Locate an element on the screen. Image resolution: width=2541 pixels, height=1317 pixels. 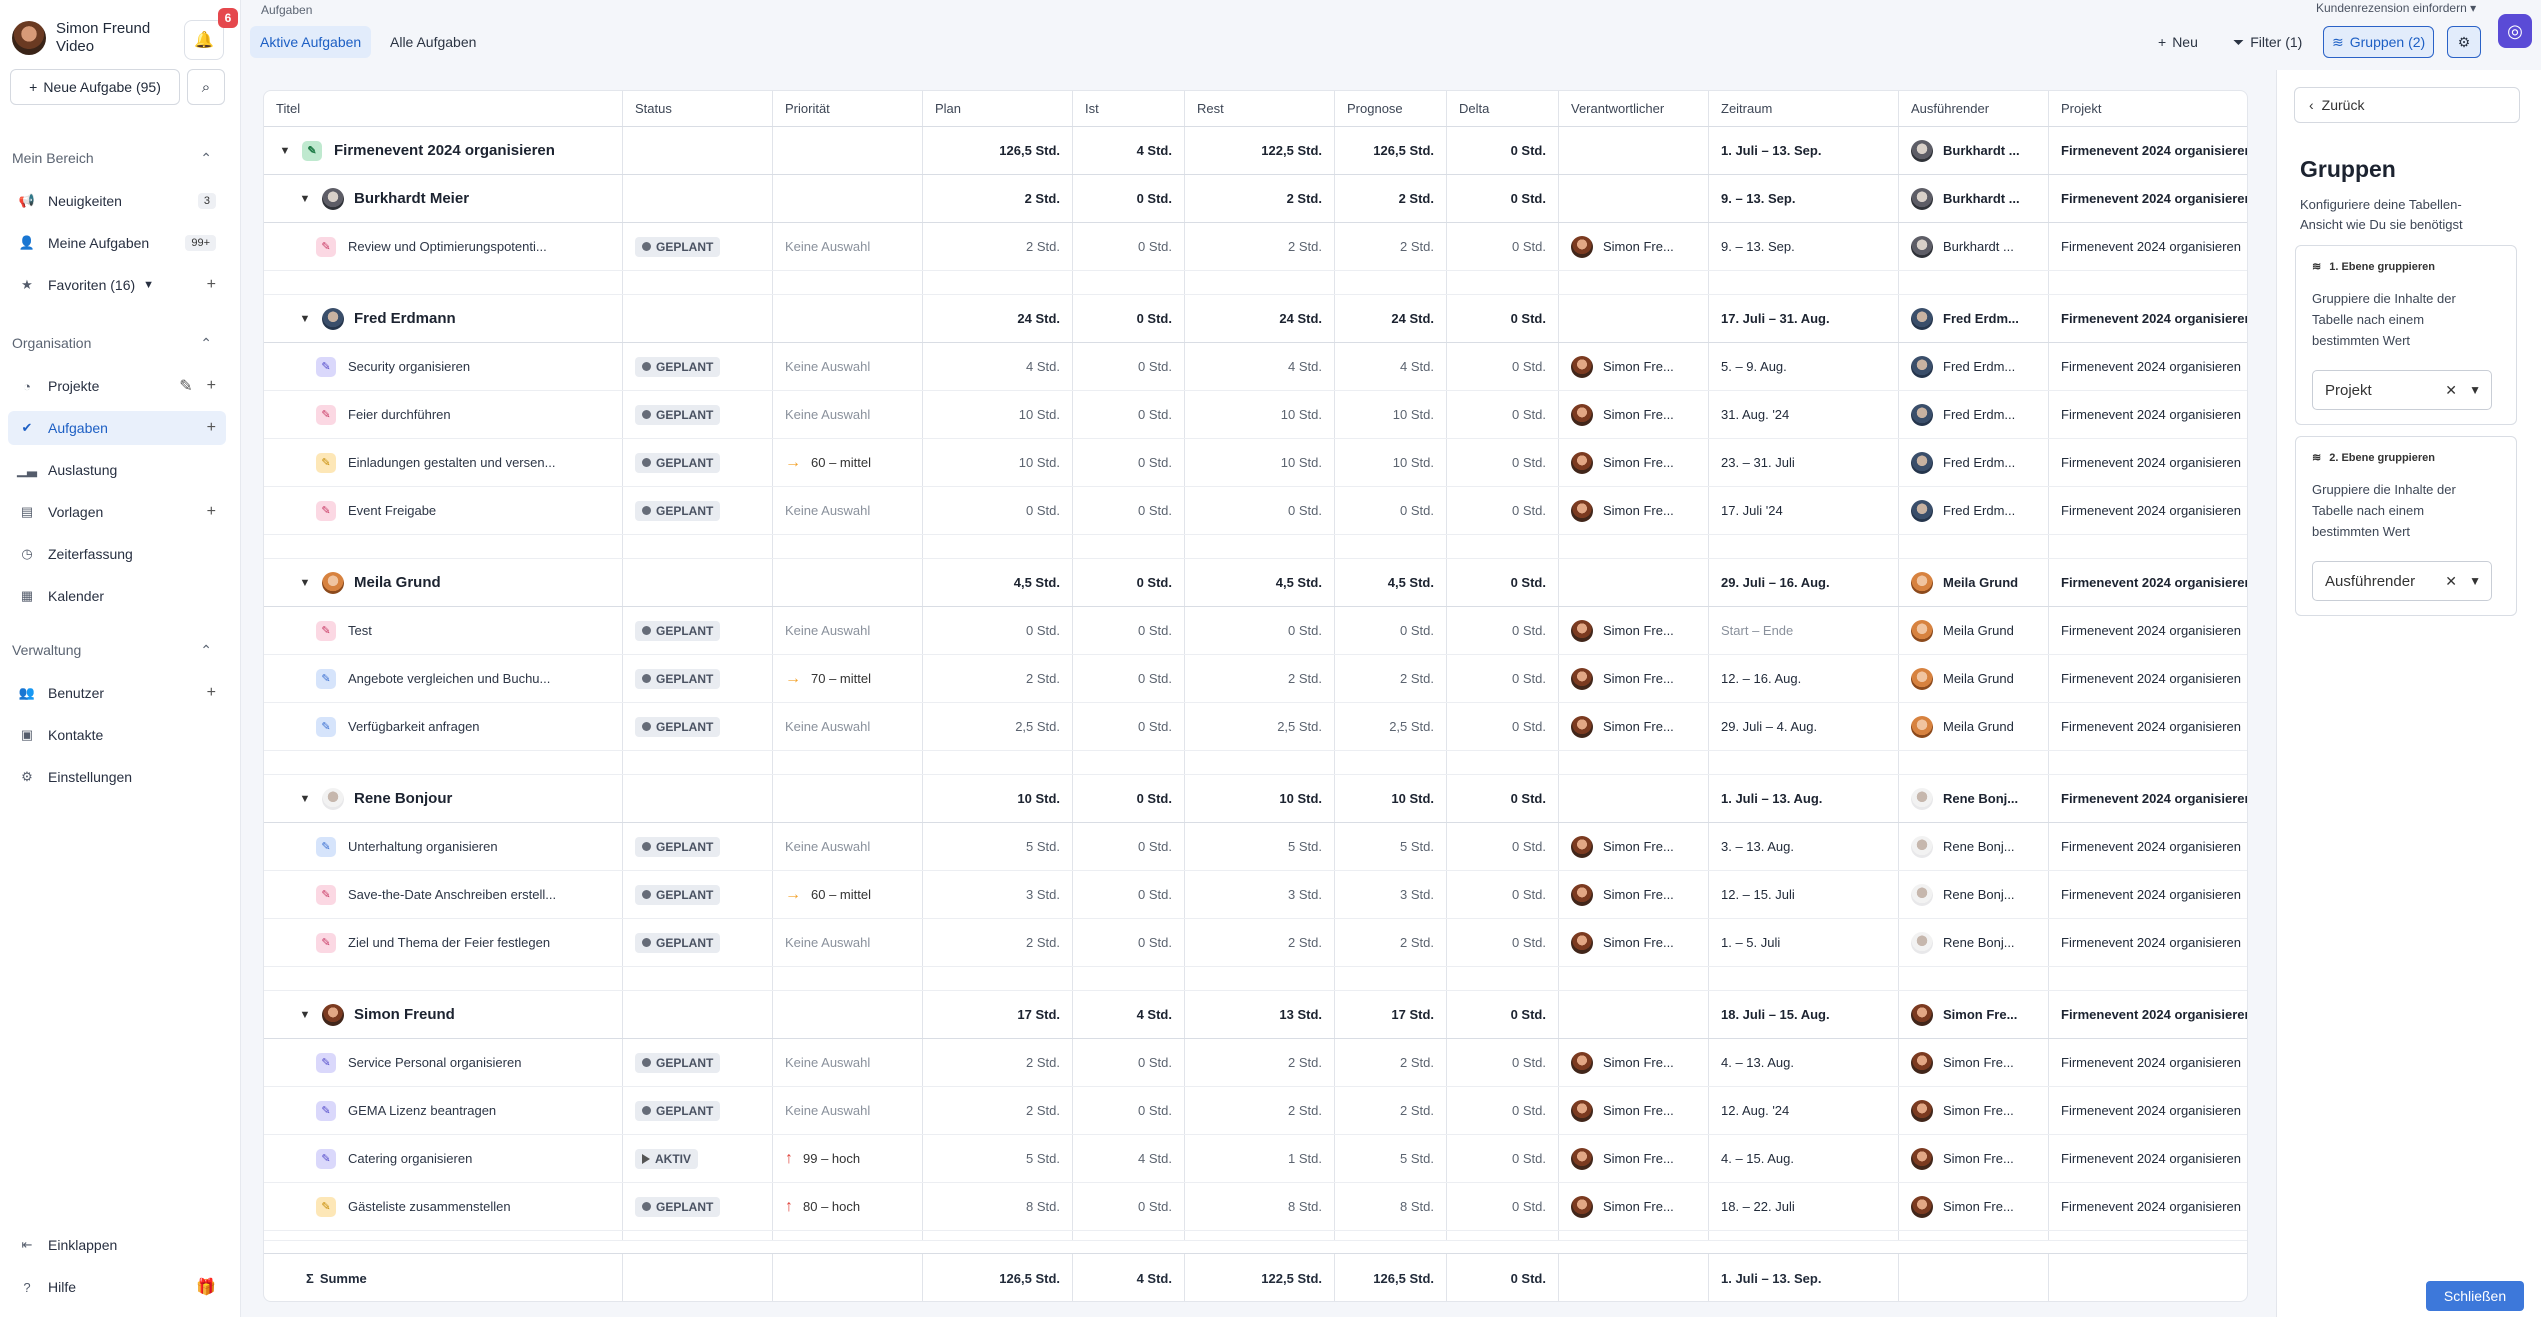
cell-title: ✎ Feier durchführen is located at coordinates (443, 414).